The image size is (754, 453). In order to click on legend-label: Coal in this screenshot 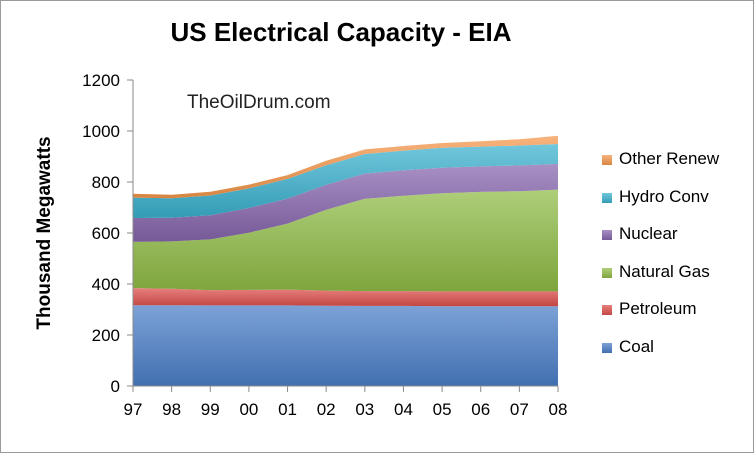, I will do `click(636, 346)`.